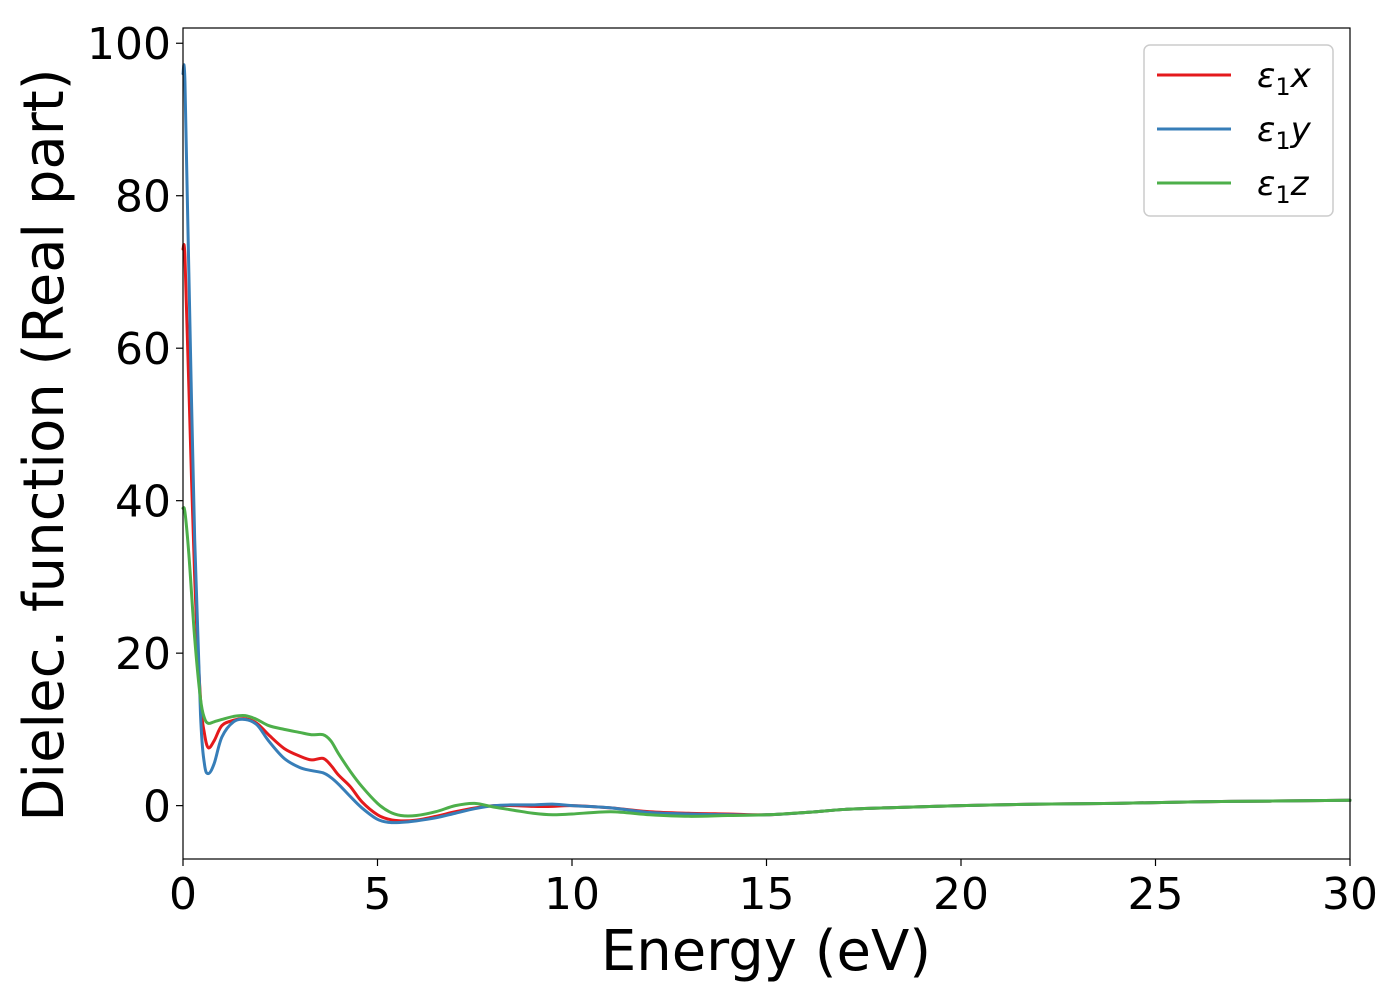 This screenshot has width=1400, height=1000. Describe the element at coordinates (766, 951) in the screenshot. I see `x-axis-title: Energy (eV)` at that location.